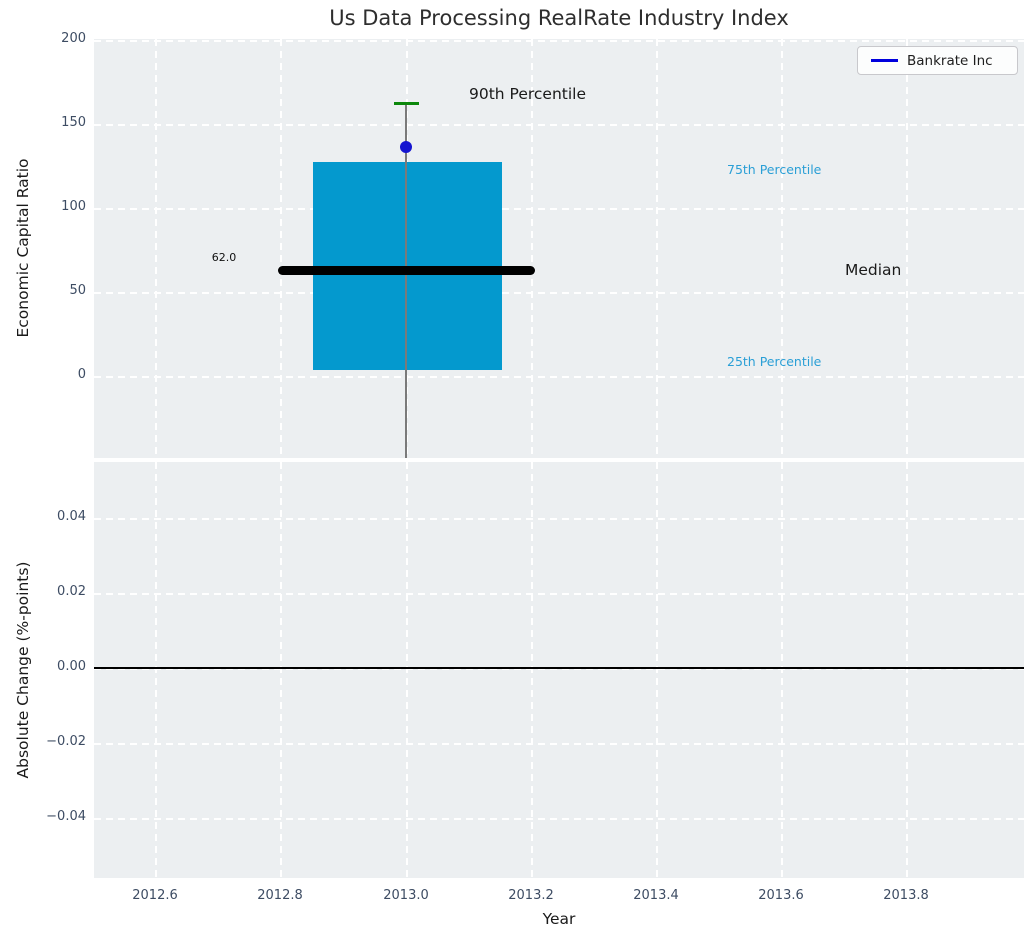 The height and width of the screenshot is (942, 1034). Describe the element at coordinates (950, 60) in the screenshot. I see `legend-label: Bankrate Inc` at that location.